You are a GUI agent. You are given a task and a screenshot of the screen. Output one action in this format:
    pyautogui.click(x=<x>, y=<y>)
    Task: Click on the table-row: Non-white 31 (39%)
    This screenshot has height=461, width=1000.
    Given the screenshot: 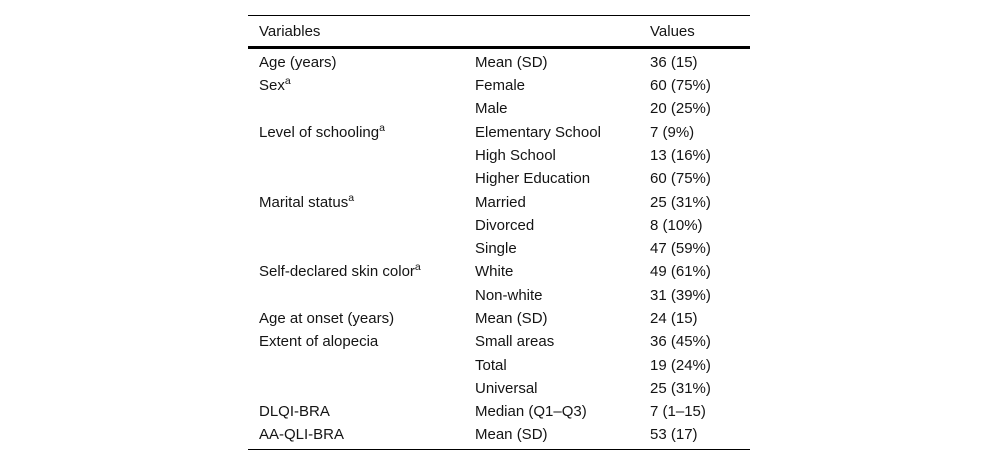 What is the action you would take?
    pyautogui.click(x=499, y=295)
    